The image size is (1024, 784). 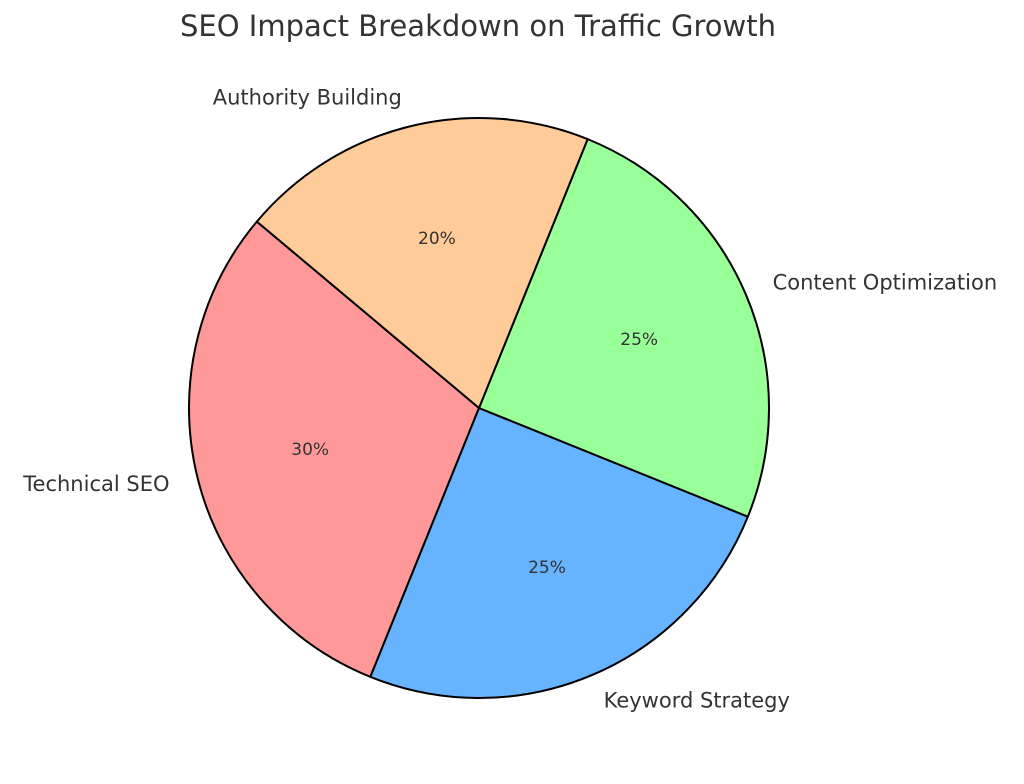 What do you see at coordinates (885, 282) in the screenshot?
I see `slice-label-content-optimization: Content Optimization` at bounding box center [885, 282].